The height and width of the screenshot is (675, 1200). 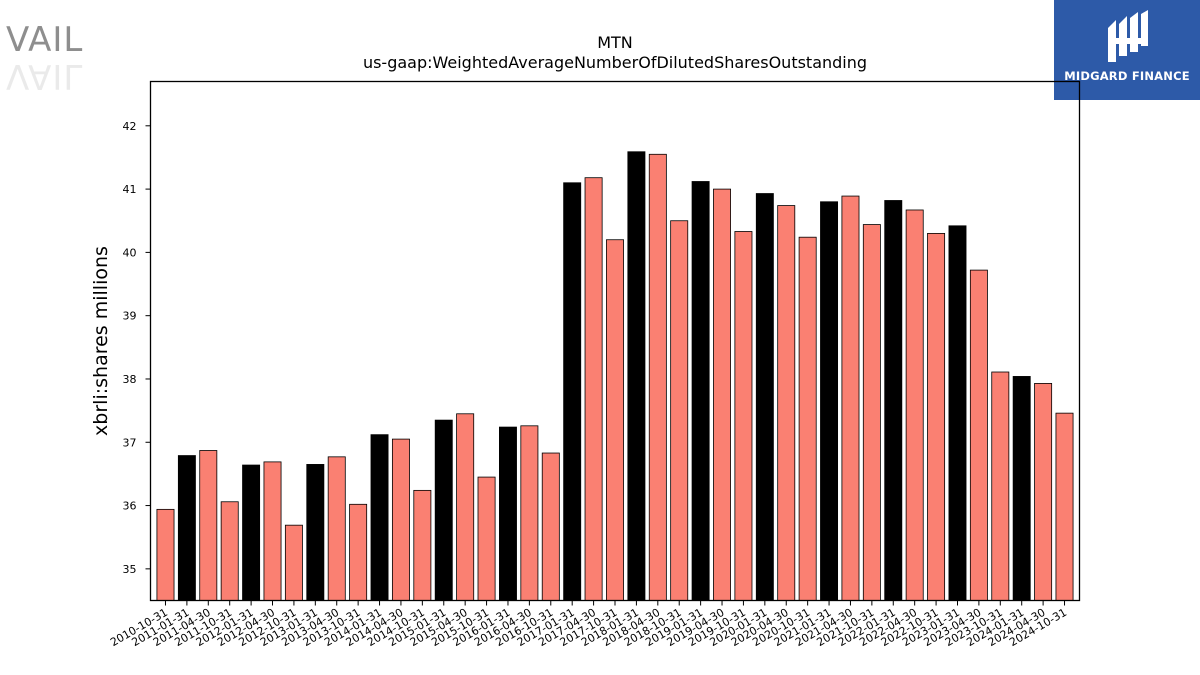 I want to click on chart-title: MTN, so click(x=615, y=42).